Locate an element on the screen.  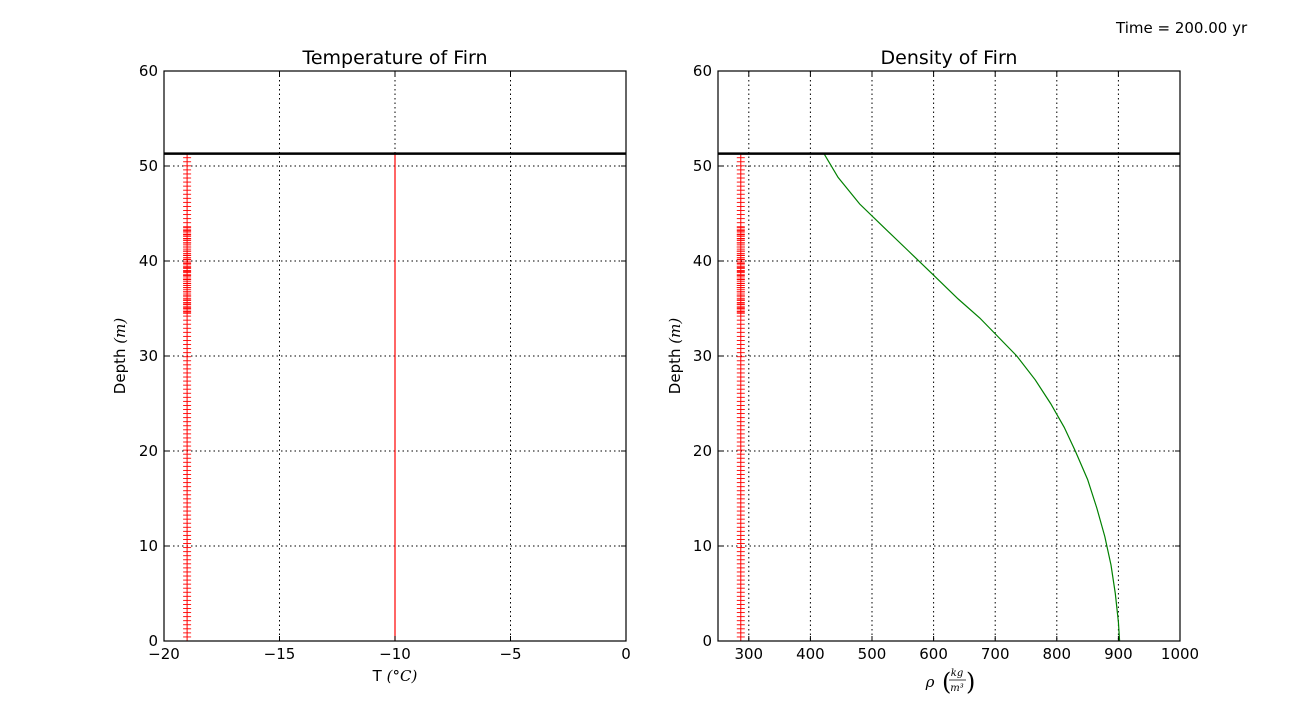
chart-title: Density of Firn is located at coordinates (949, 58).